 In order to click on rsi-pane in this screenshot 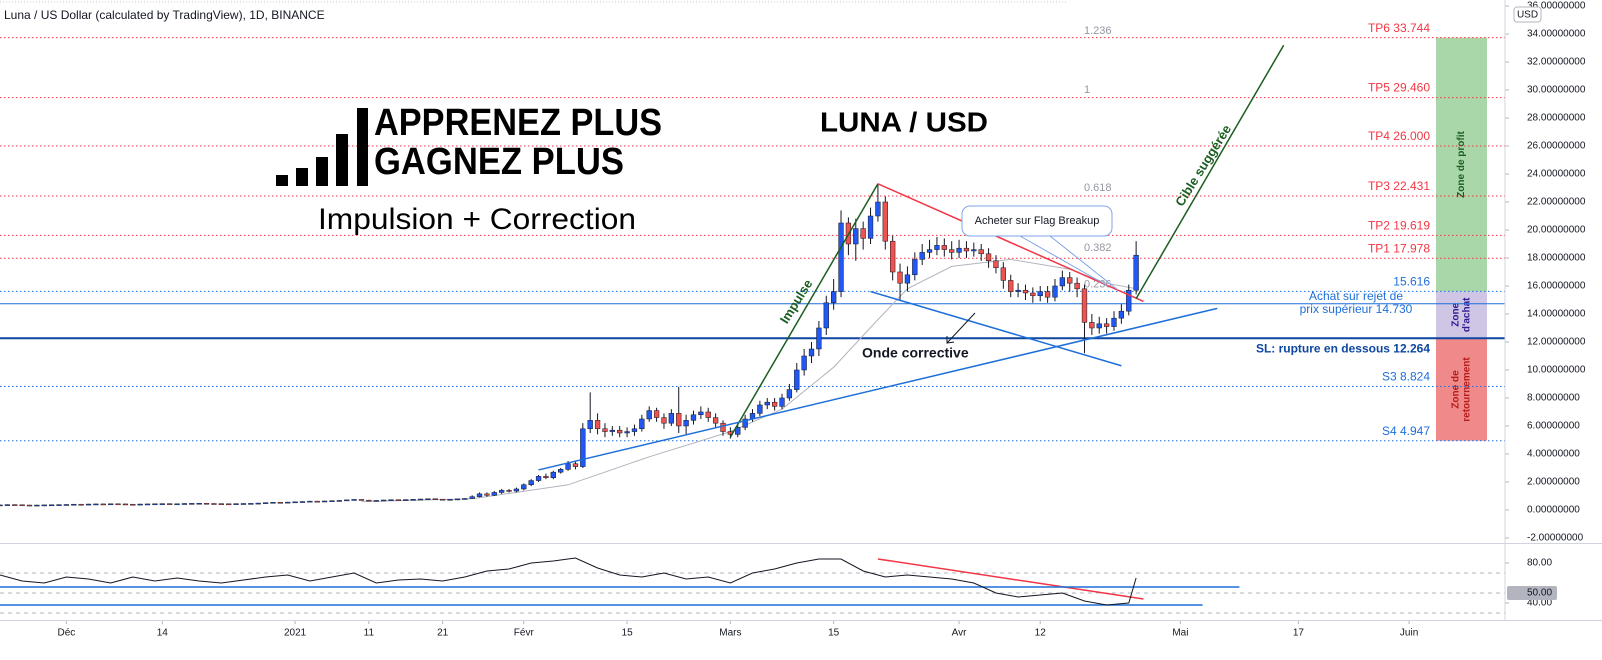, I will do `click(752, 585)`.